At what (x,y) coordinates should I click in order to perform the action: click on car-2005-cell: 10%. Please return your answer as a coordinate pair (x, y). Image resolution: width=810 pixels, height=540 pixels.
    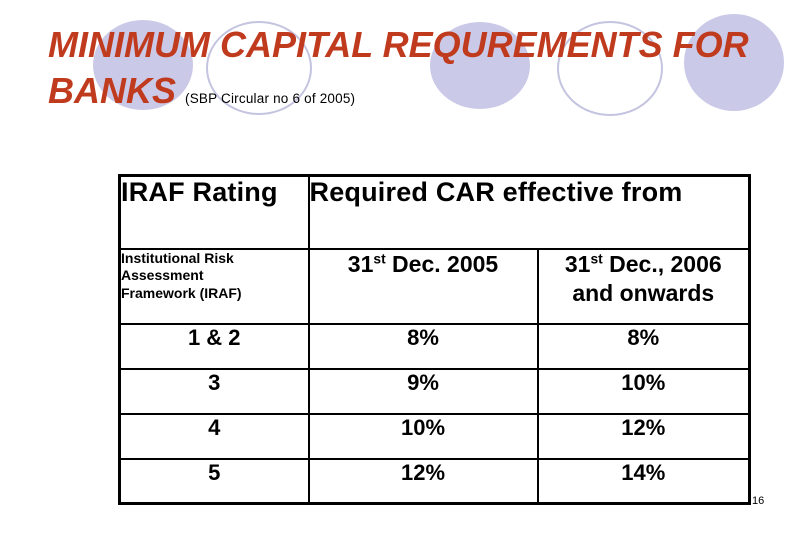
    Looking at the image, I should click on (423, 436).